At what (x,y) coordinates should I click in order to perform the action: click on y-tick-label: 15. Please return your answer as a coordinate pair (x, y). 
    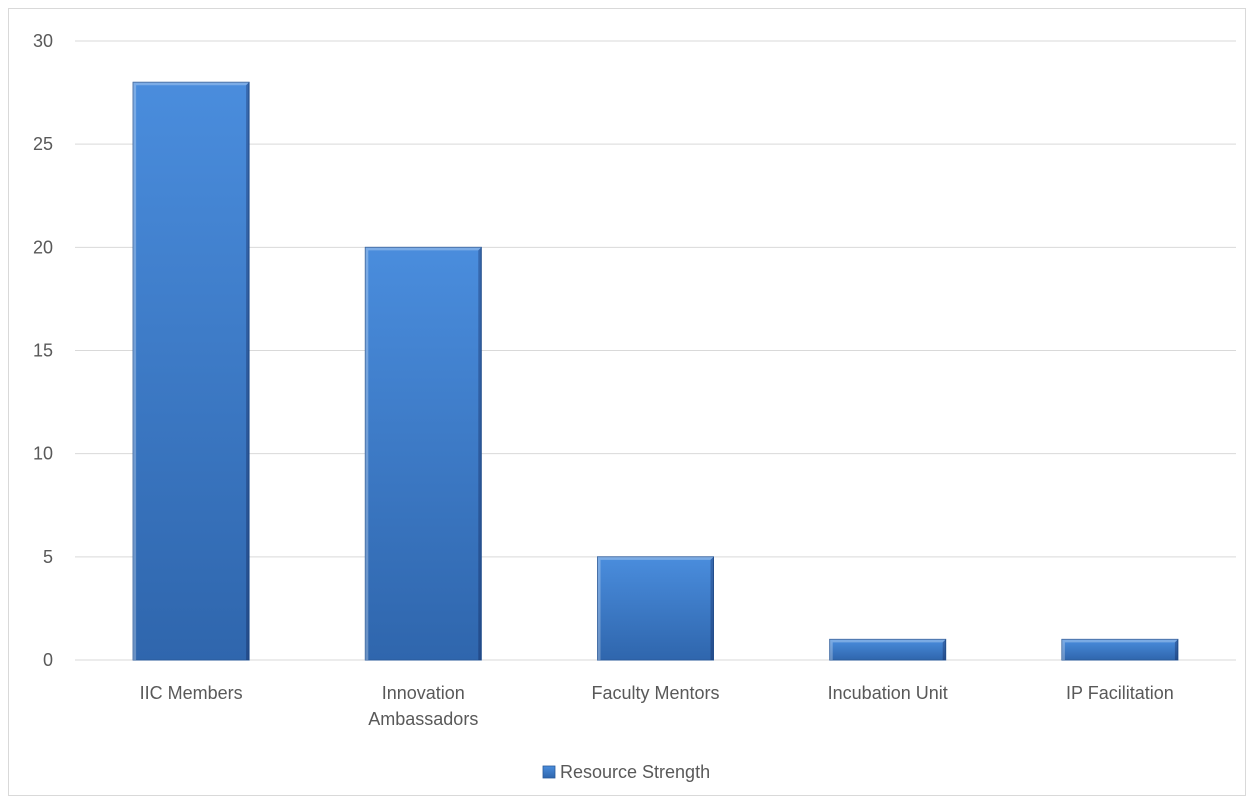
    Looking at the image, I should click on (43, 351).